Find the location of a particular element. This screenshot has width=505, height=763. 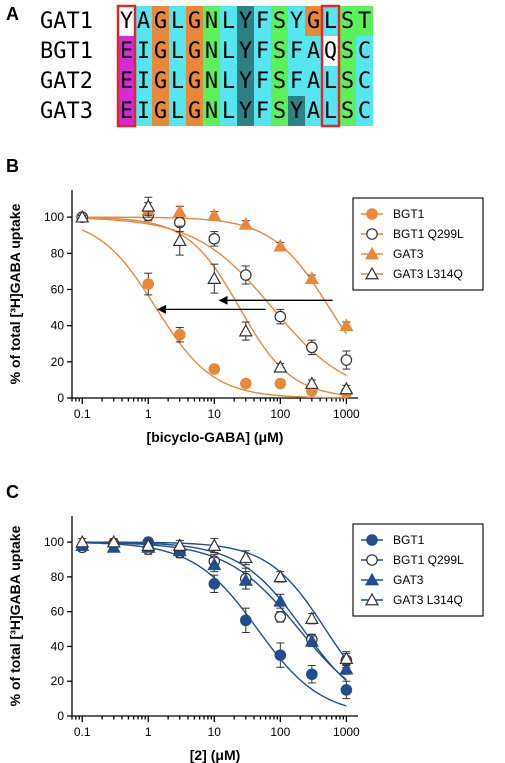

sequence-name-gat1: GAT1 is located at coordinates (66, 21).